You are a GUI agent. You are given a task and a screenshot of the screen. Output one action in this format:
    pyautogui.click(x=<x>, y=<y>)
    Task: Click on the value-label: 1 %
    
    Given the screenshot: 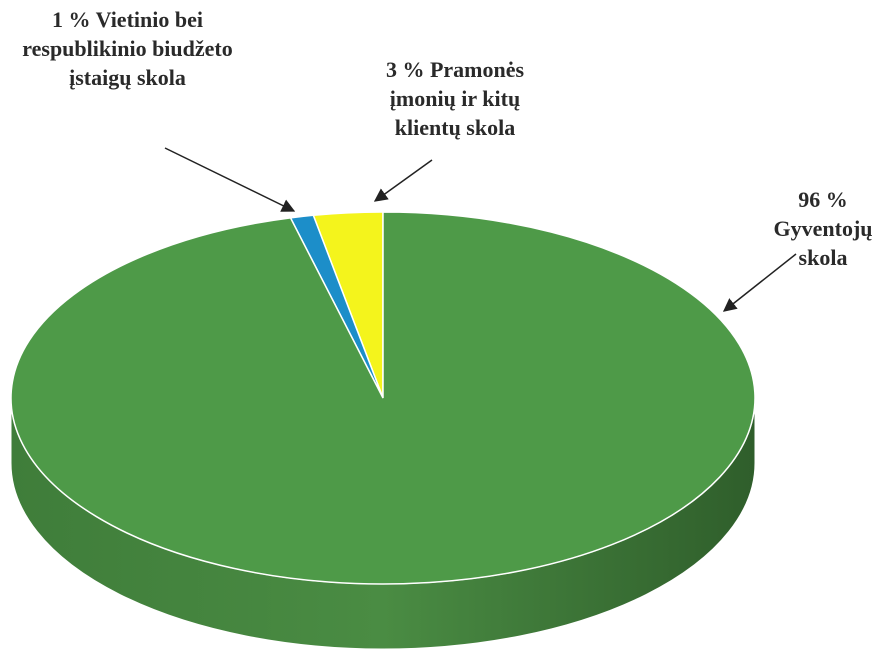 What is the action you would take?
    pyautogui.click(x=71, y=19)
    